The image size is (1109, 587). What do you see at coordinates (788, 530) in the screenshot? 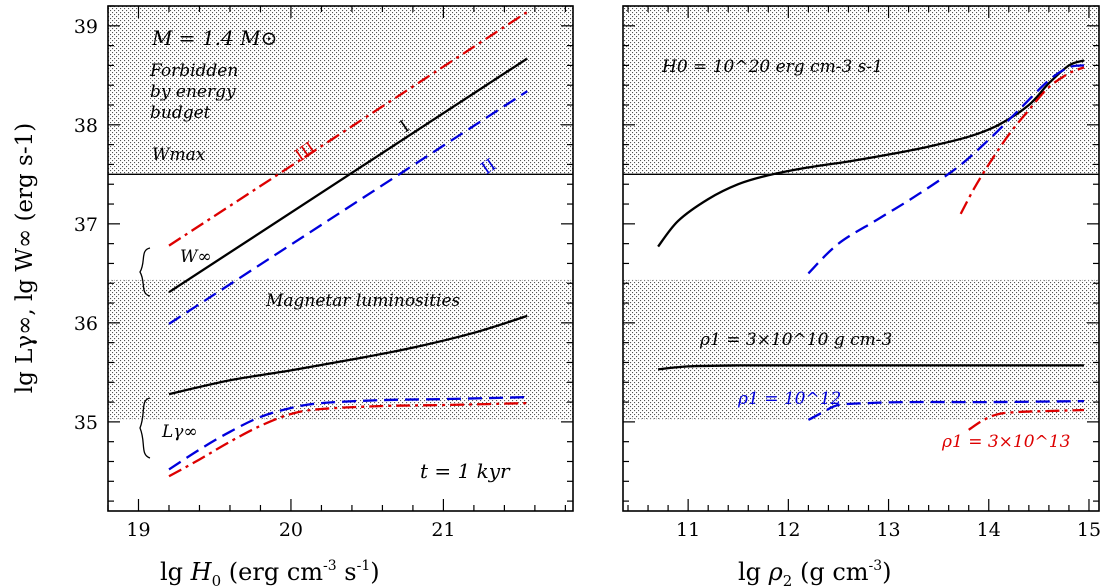
I see `x-tick-label: 12` at bounding box center [788, 530].